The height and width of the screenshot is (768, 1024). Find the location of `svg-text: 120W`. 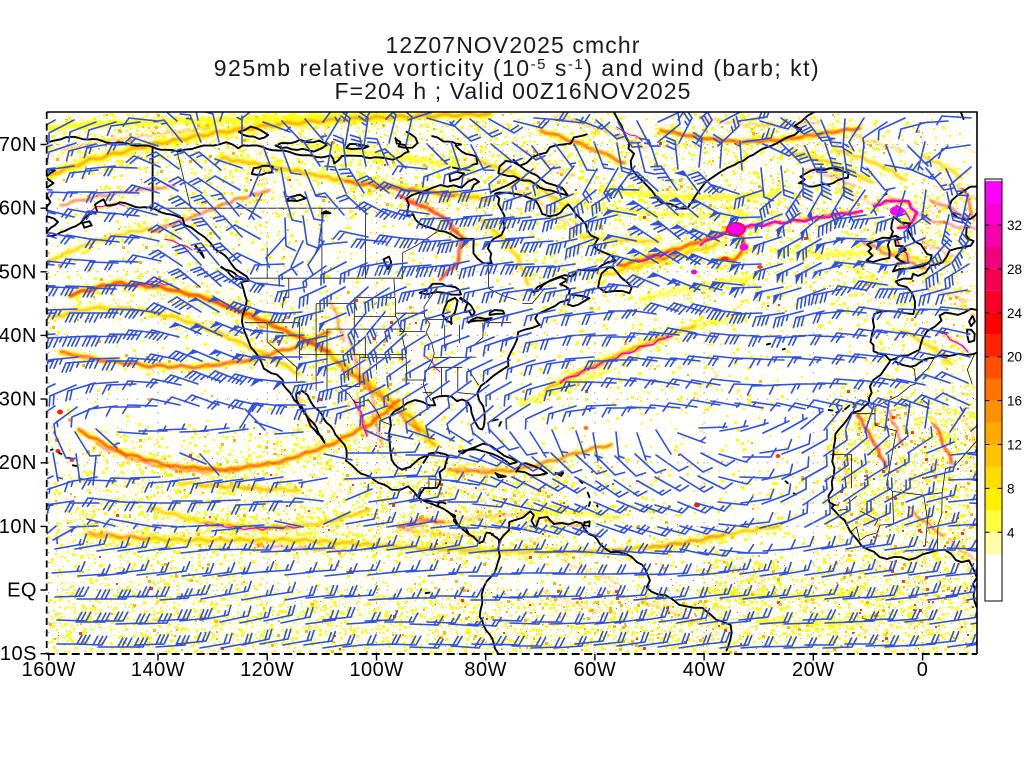

svg-text: 120W is located at coordinates (267, 670).